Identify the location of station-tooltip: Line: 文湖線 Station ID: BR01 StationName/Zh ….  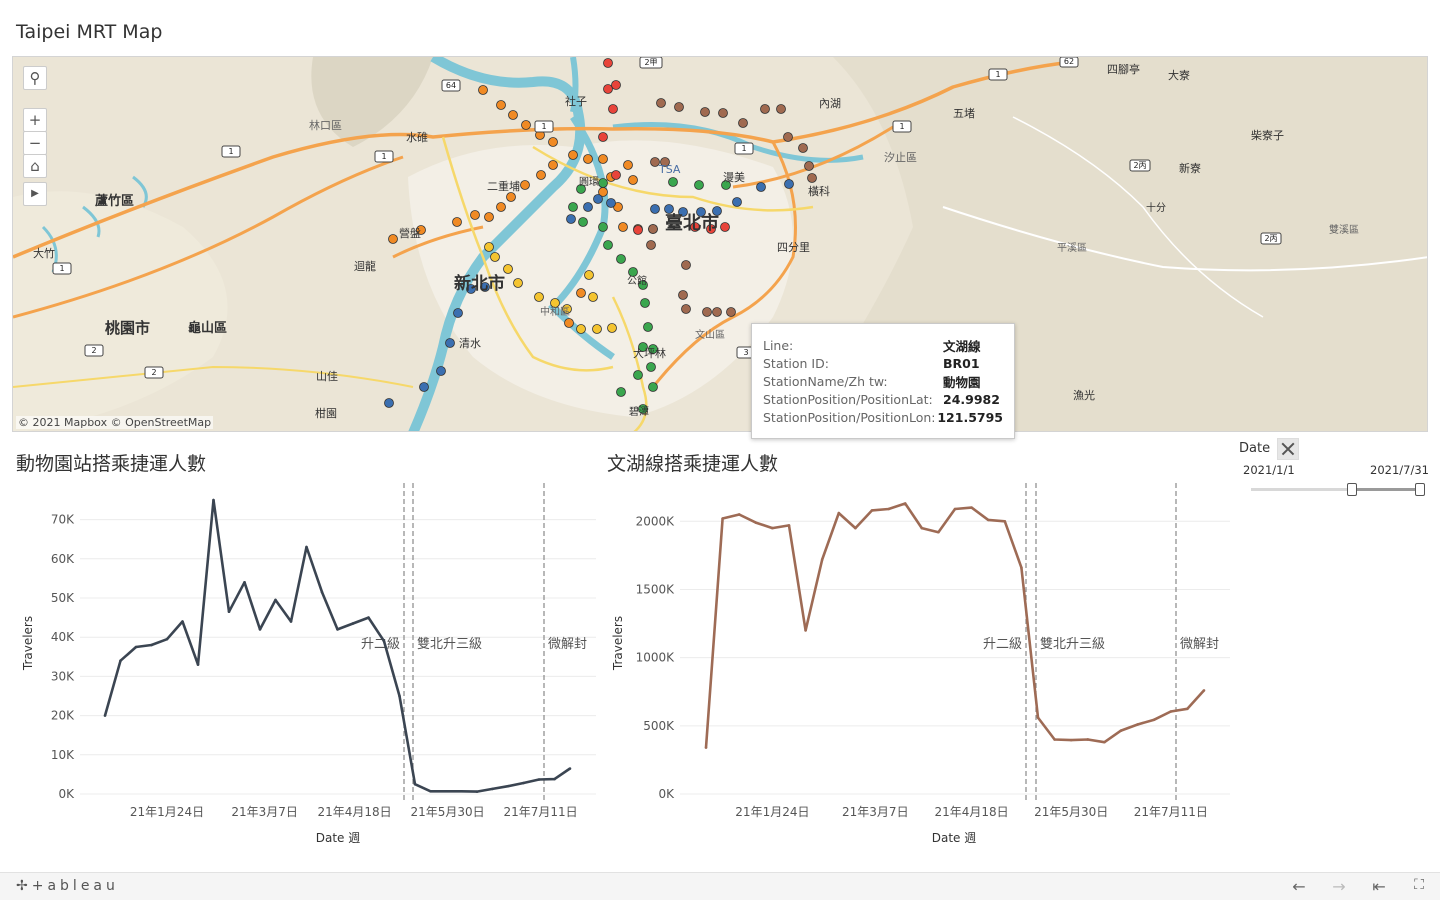
(883, 381).